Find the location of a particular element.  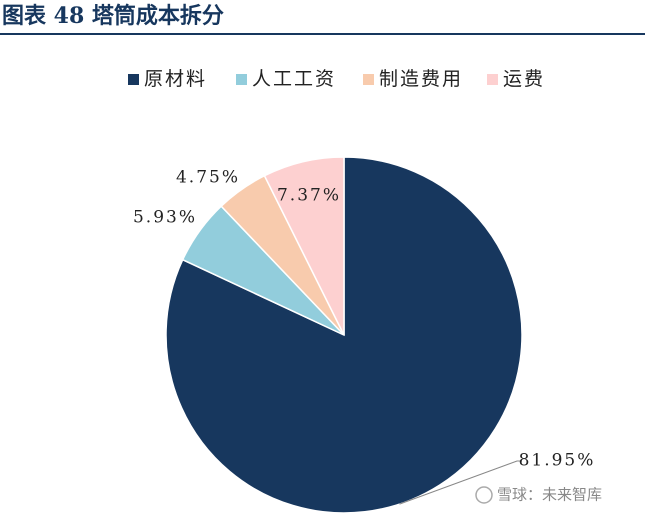

chart-title: 图表 48 塔筒成本拆分 is located at coordinates (113, 16).